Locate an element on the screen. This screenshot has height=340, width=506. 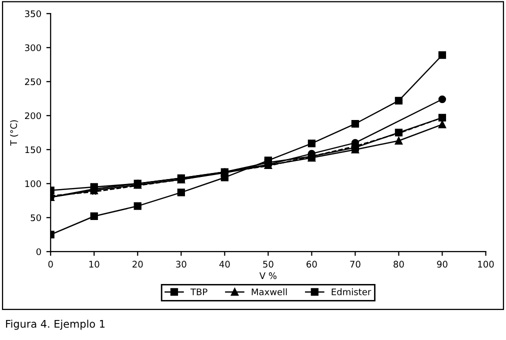
x-tick-label: 50 is located at coordinates (268, 264).